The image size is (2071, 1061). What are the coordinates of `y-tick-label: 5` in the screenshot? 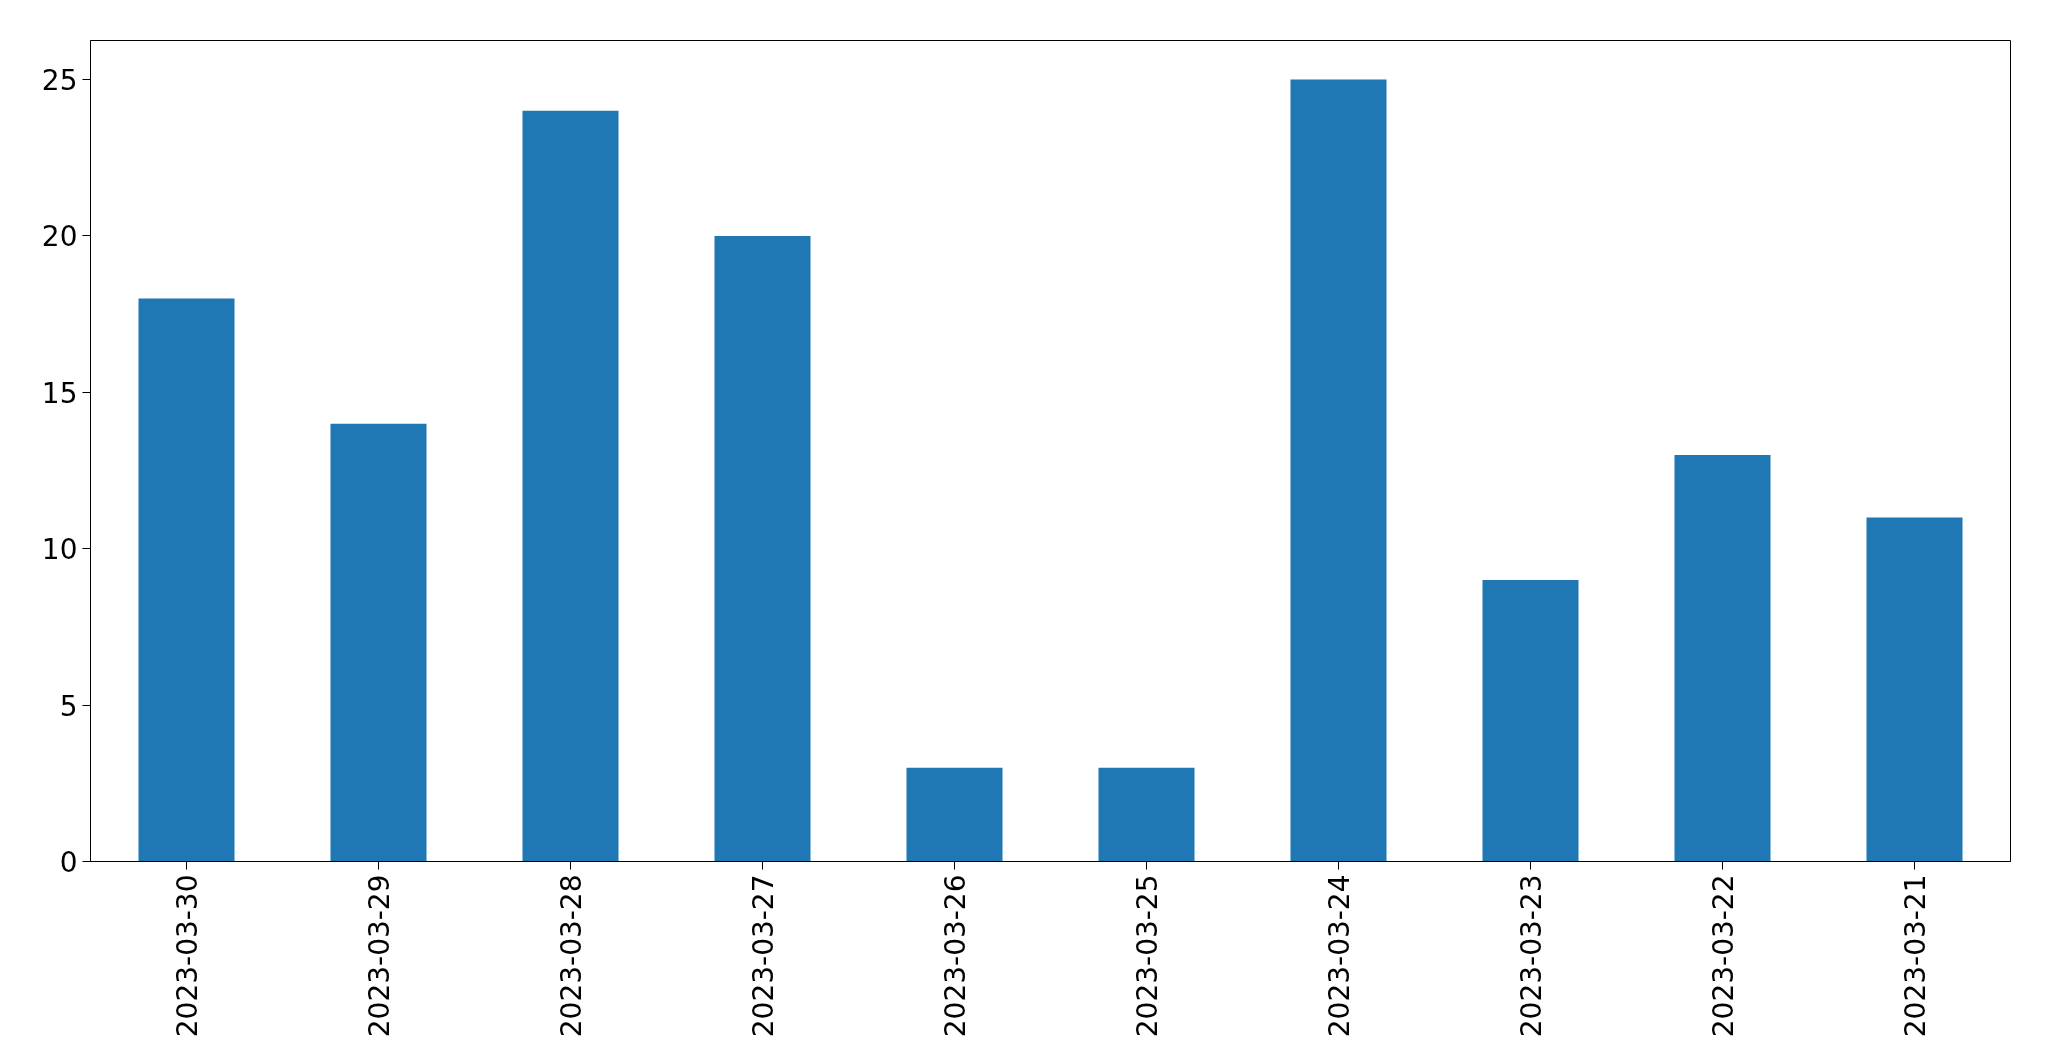 It's located at (68, 706).